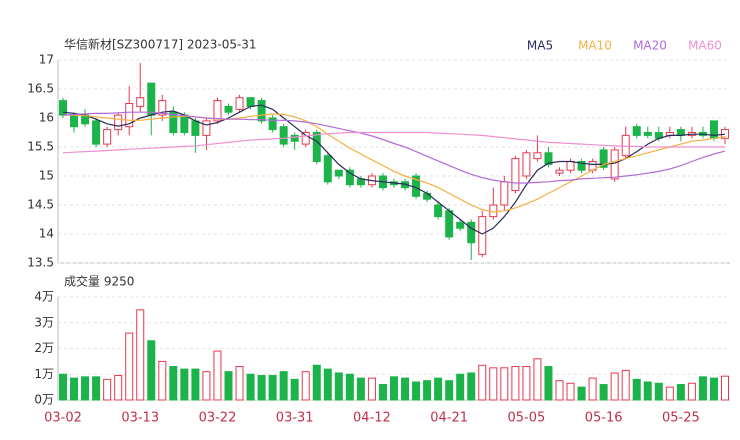 The height and width of the screenshot is (440, 740). What do you see at coordinates (44, 348) in the screenshot?
I see `y-tick-label: 2万` at bounding box center [44, 348].